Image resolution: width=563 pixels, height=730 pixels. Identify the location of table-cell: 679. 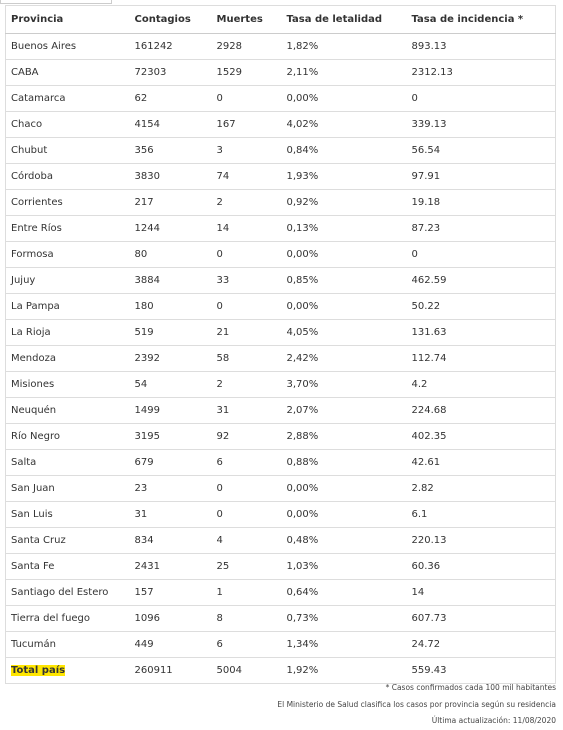
(170, 462).